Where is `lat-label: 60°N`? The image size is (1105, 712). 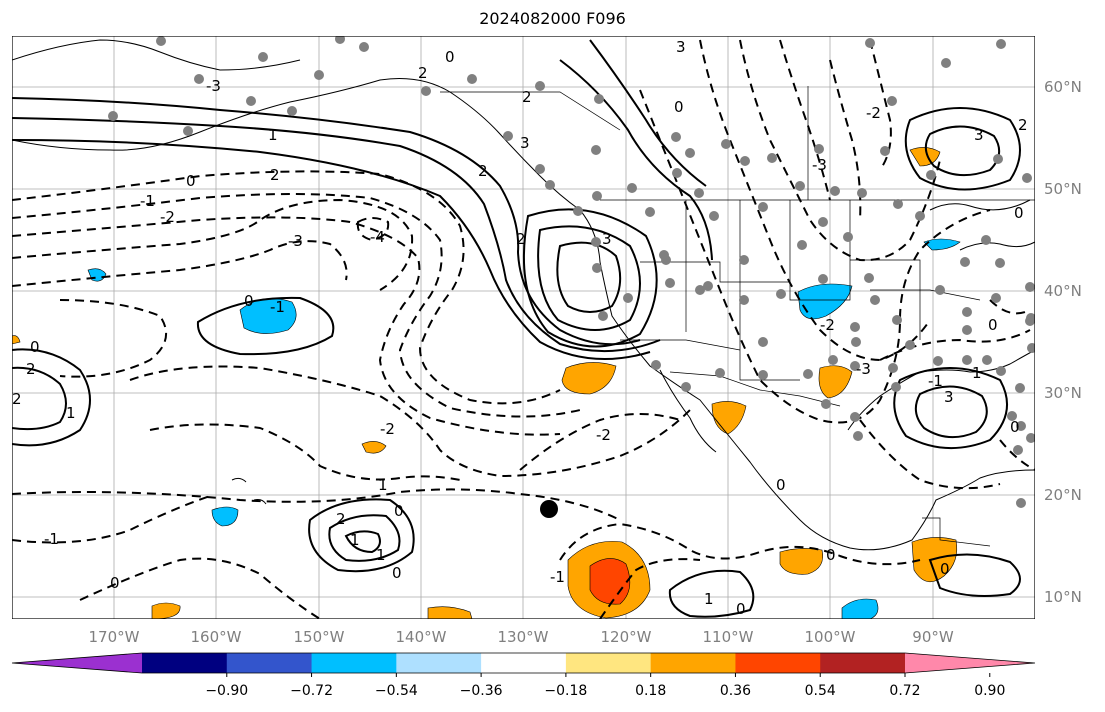 lat-label: 60°N is located at coordinates (1063, 87).